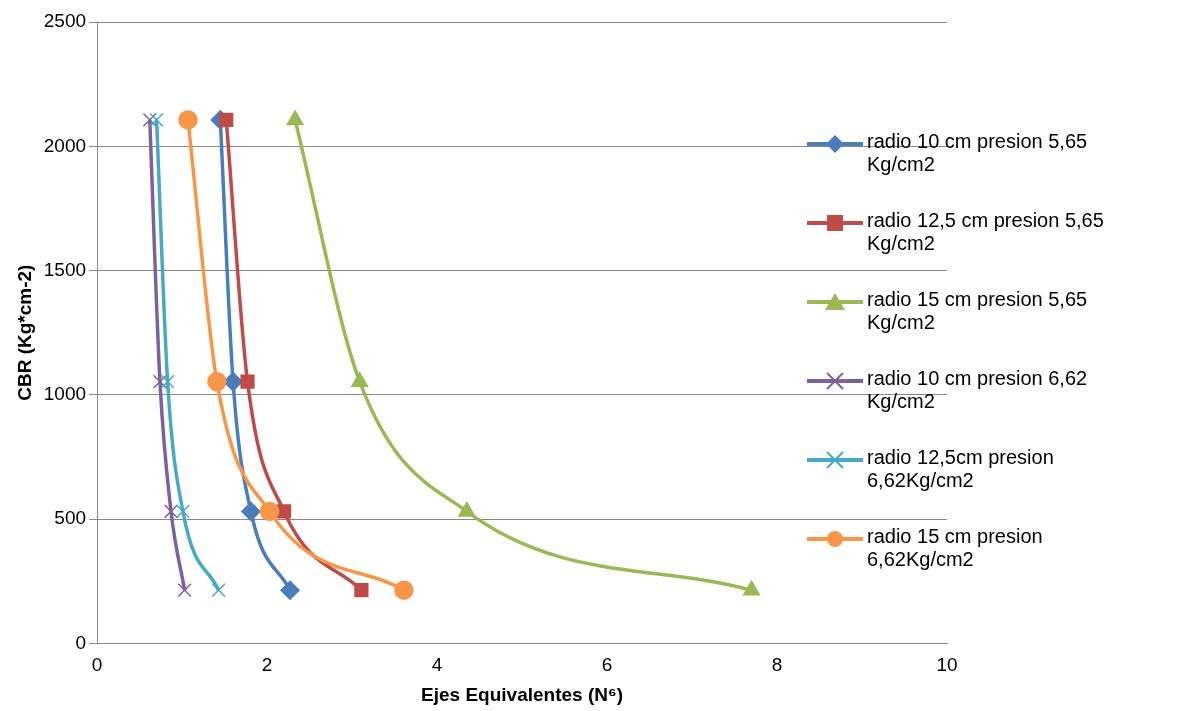  What do you see at coordinates (978, 311) in the screenshot?
I see `legend-label: radio 15 cm presion 5,65 Kg/cm2` at bounding box center [978, 311].